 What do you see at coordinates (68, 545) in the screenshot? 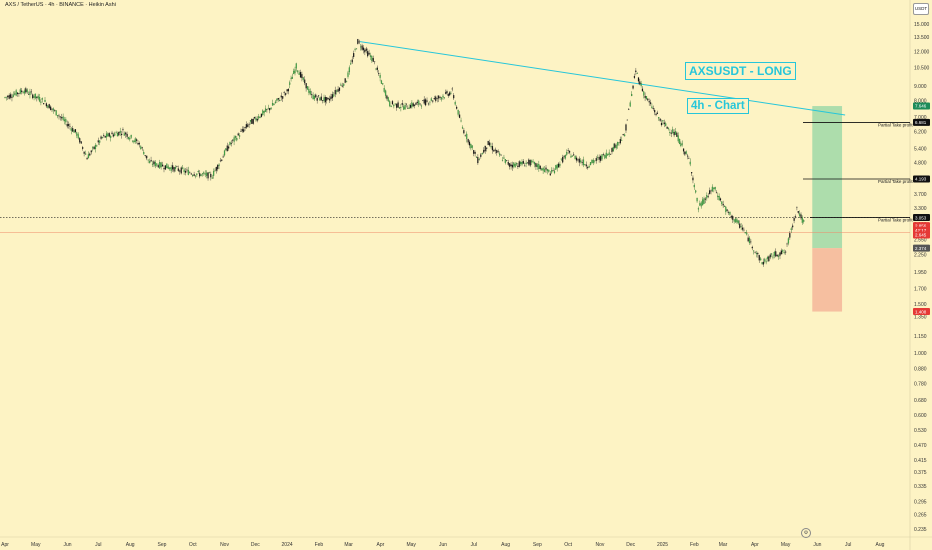
I see `time-tick-label: Jun` at bounding box center [68, 545].